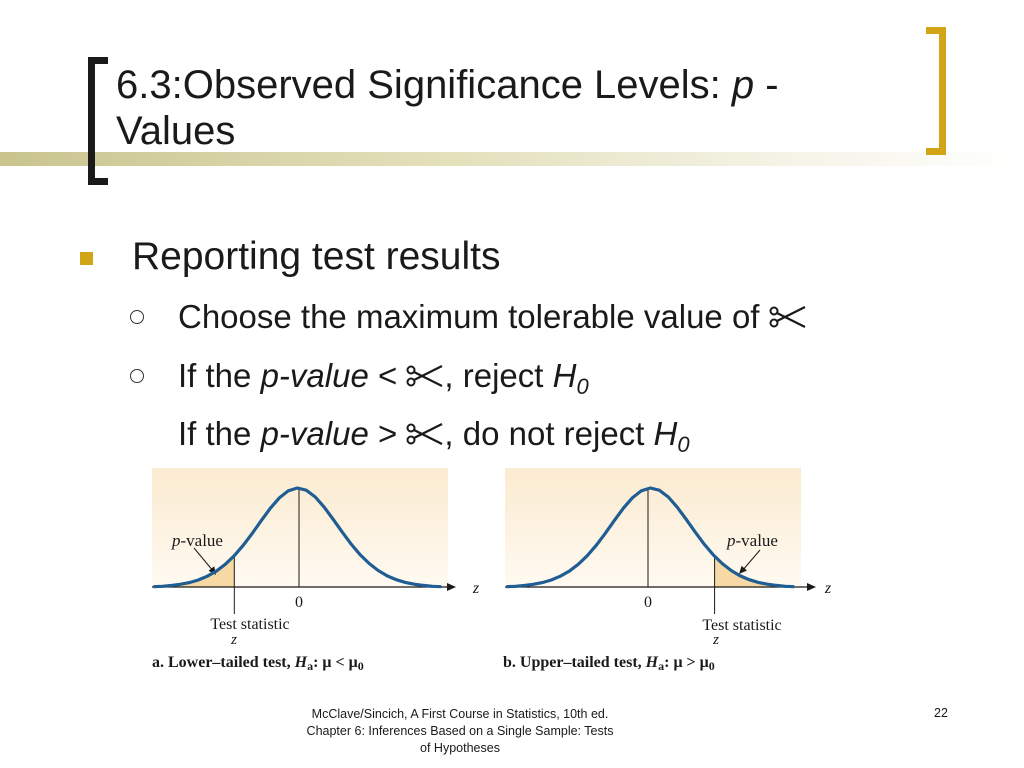  What do you see at coordinates (258, 663) in the screenshot?
I see `lower-tailed-caption: a. Lower–tailed test, Ha: μ < μ0` at bounding box center [258, 663].